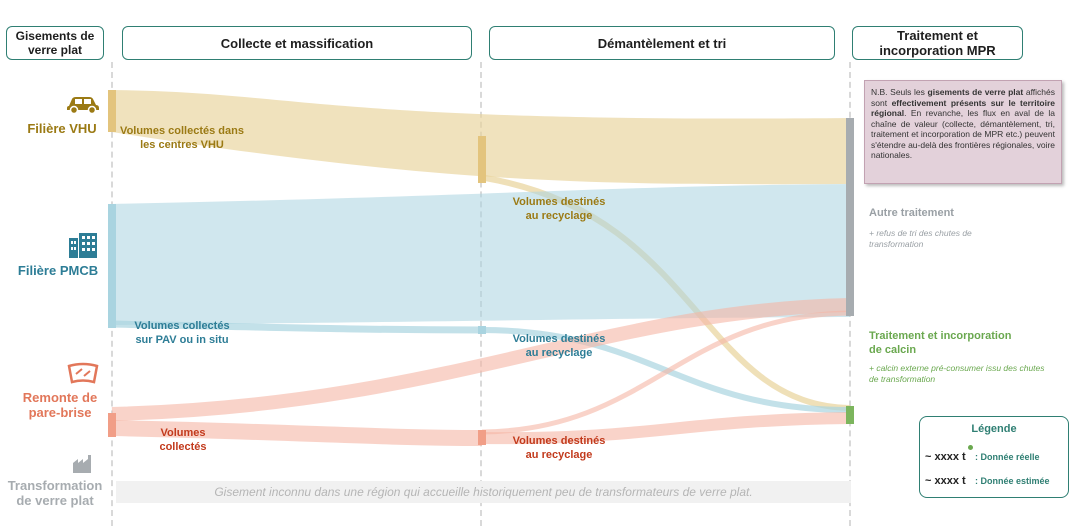 The width and height of the screenshot is (1087, 526). What do you see at coordinates (82, 464) in the screenshot?
I see `factory-icon` at bounding box center [82, 464].